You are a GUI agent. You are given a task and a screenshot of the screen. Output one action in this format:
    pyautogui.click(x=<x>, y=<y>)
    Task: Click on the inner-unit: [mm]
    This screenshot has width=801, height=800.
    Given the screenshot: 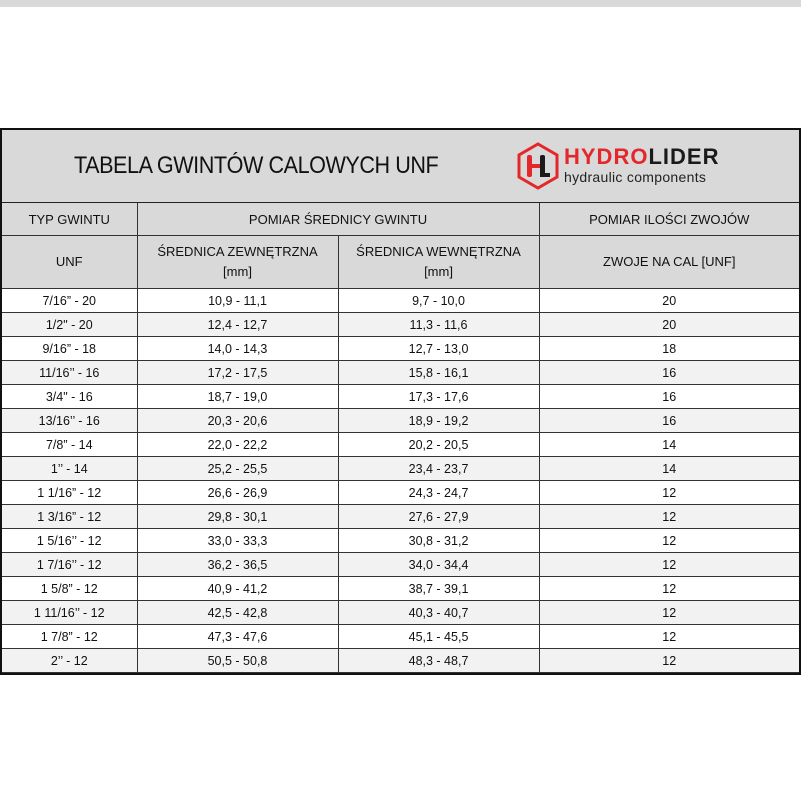 What is the action you would take?
    pyautogui.click(x=438, y=271)
    